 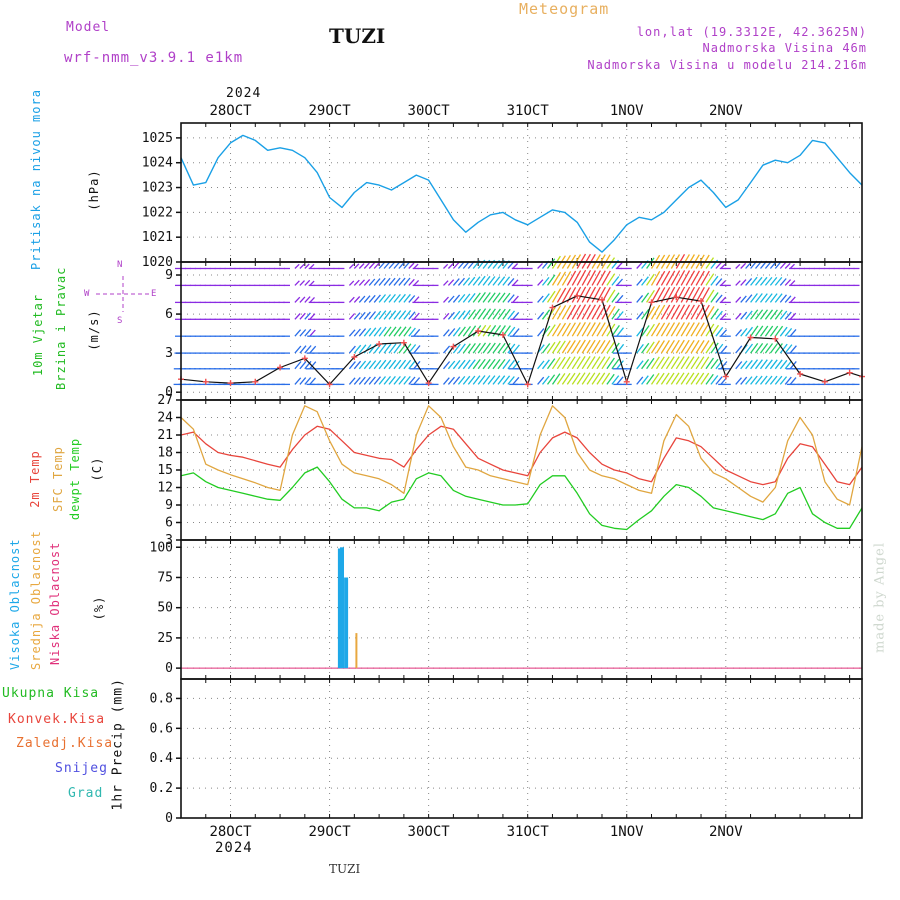 I want to click on temp2m-line, so click(x=521, y=455).